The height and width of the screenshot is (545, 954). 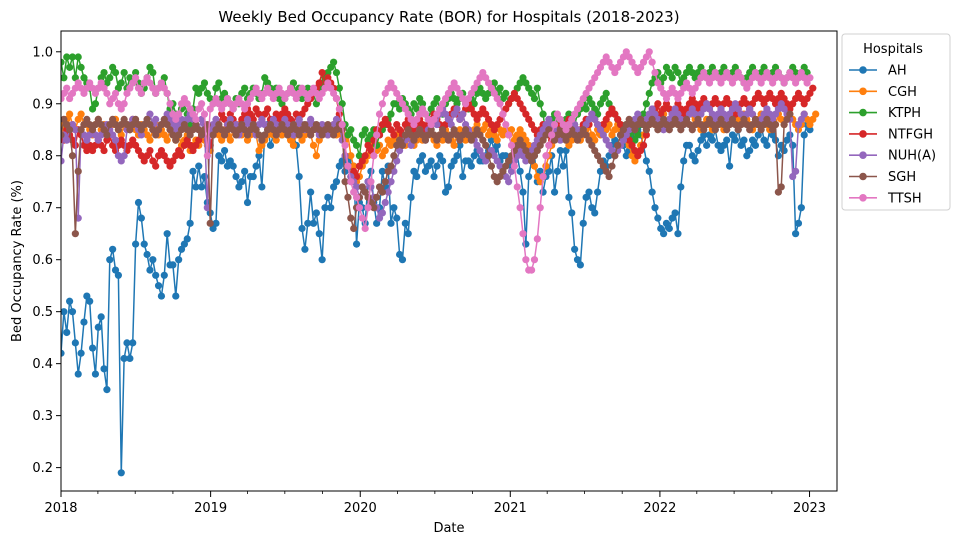 I want to click on x-tick-label: 2018, so click(x=60, y=508).